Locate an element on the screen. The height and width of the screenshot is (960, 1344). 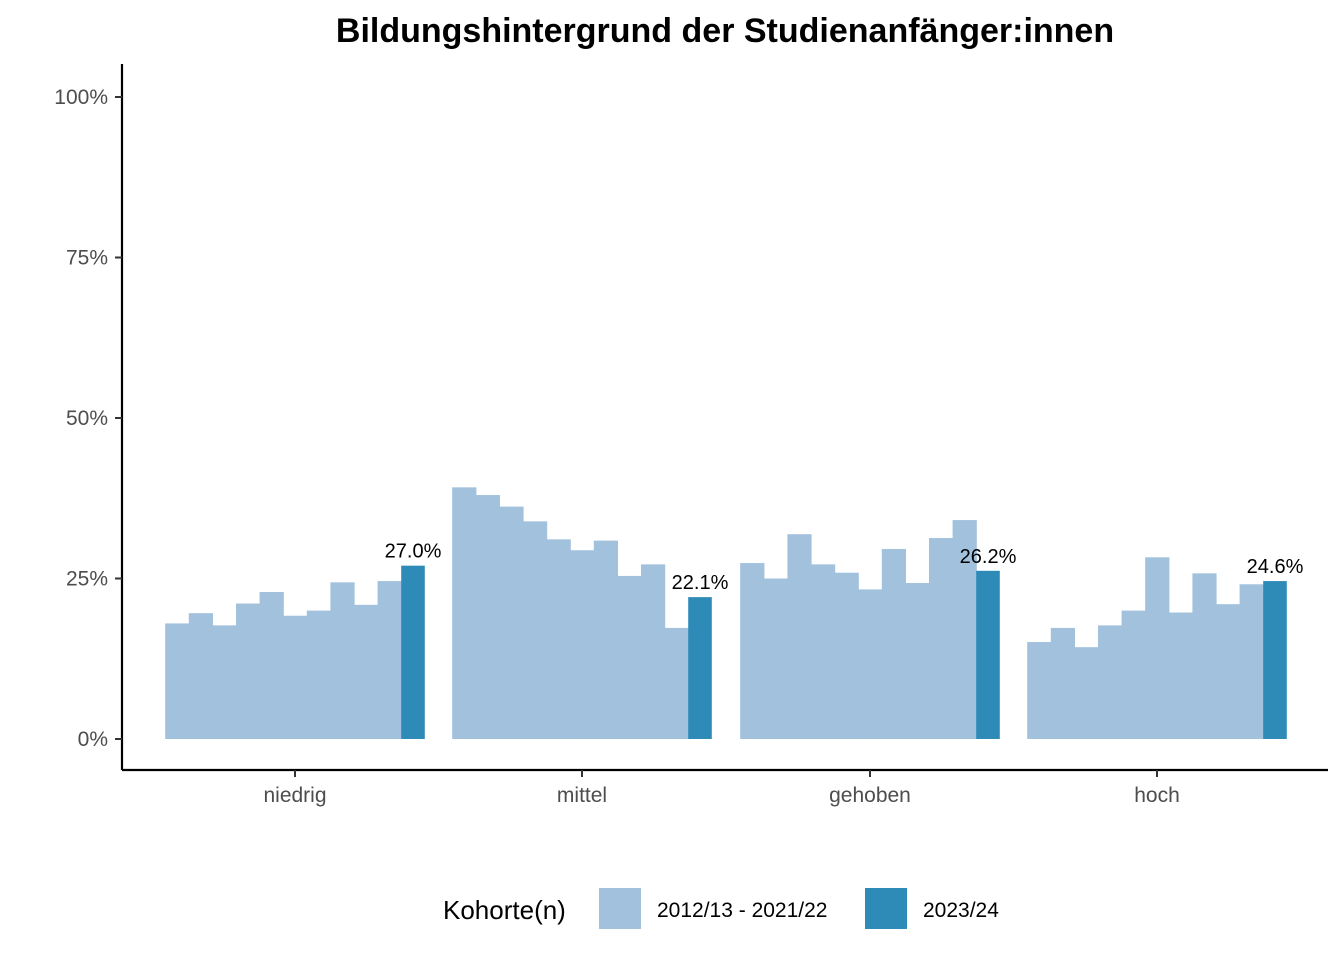
x-tick-label-hoch: hoch is located at coordinates (1157, 795).